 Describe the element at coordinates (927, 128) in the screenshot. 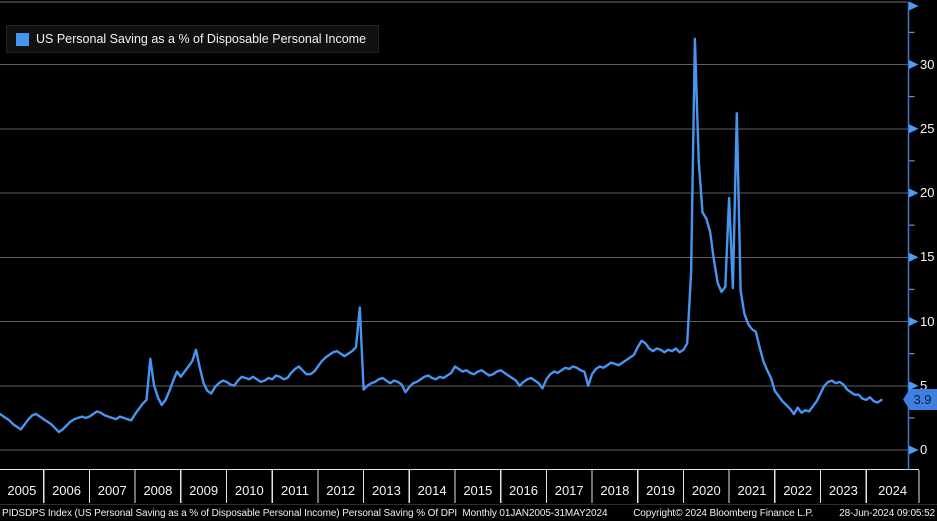

I see `y-axis-label: 25` at that location.